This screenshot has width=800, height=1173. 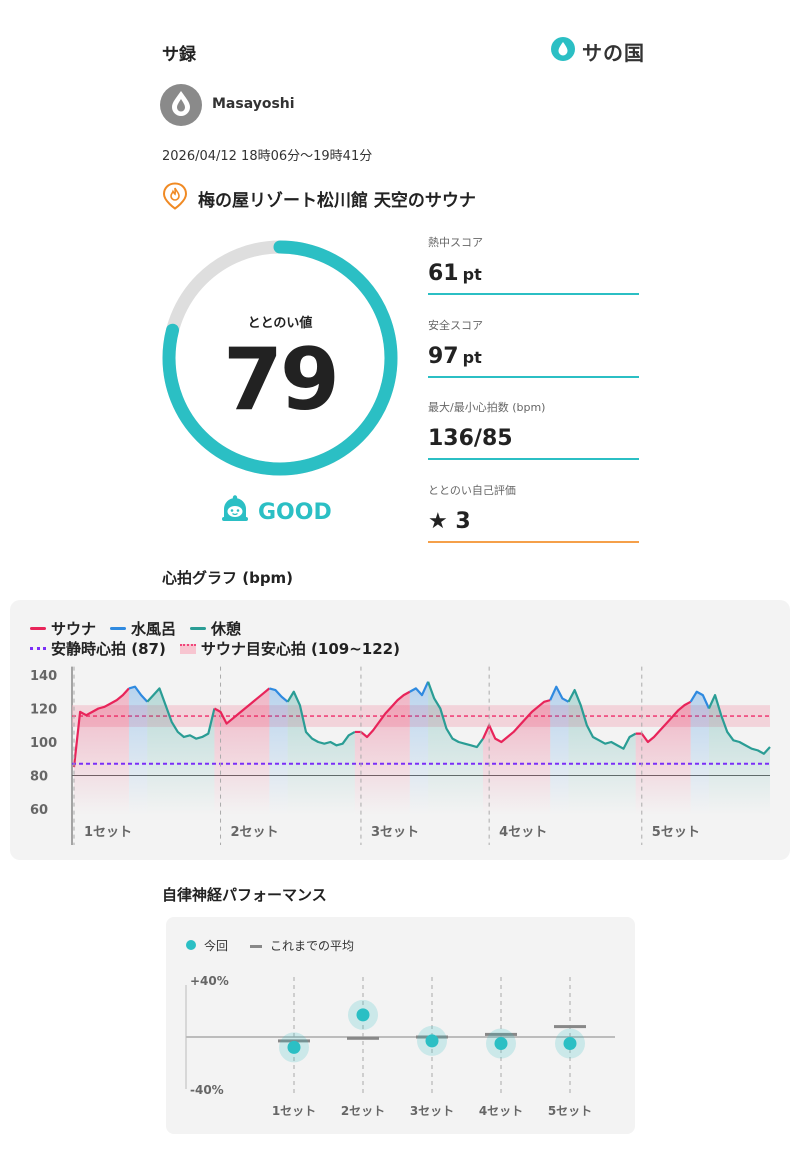 What do you see at coordinates (533, 264) in the screenshot?
I see `stat-heat-score: 熱中スコア 61 pt` at bounding box center [533, 264].